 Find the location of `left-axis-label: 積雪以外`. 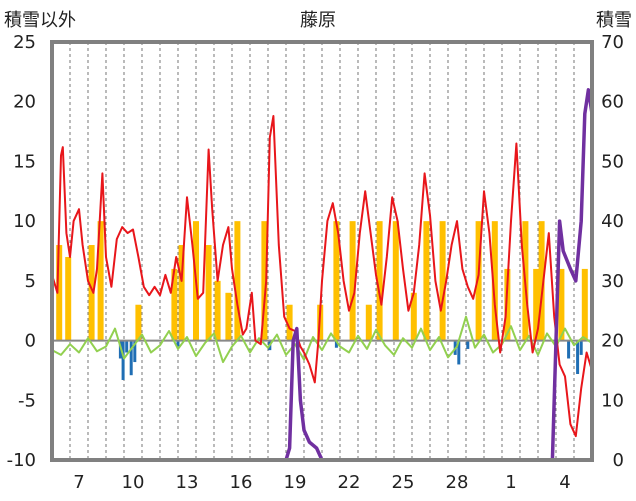

left-axis-label: 積雪以外 is located at coordinates (40, 20).